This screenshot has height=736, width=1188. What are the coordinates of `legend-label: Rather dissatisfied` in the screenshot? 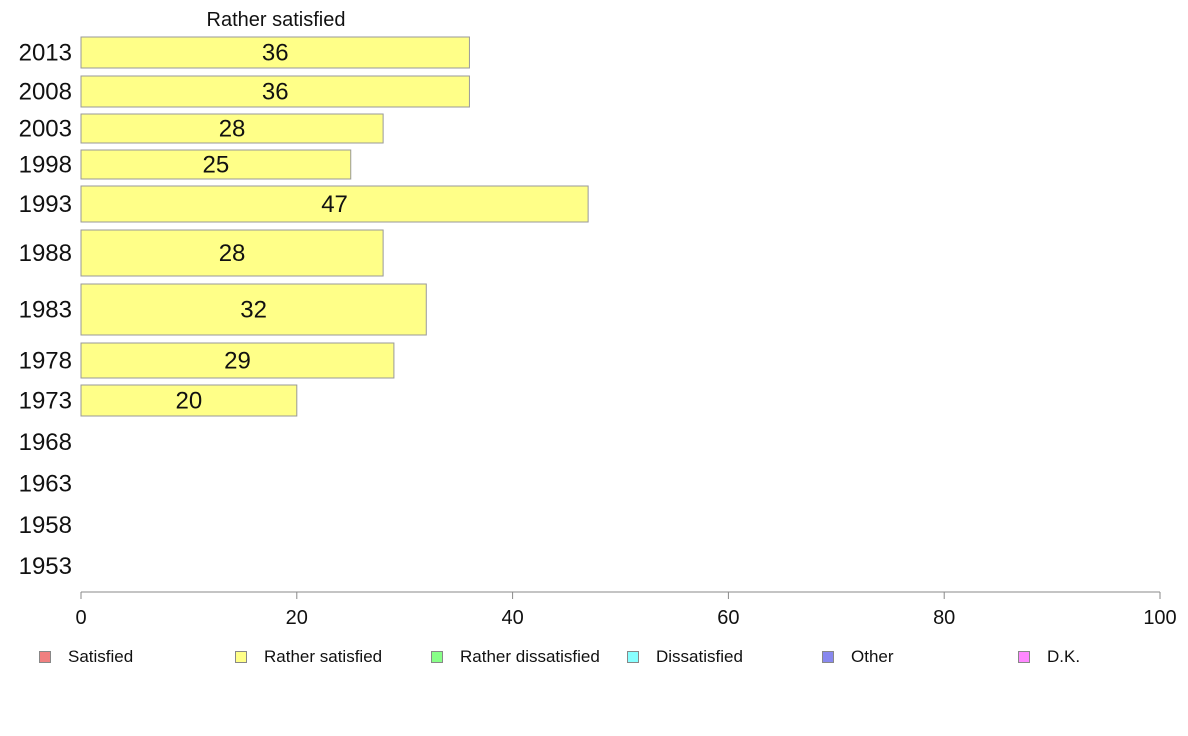 It's located at (530, 656).